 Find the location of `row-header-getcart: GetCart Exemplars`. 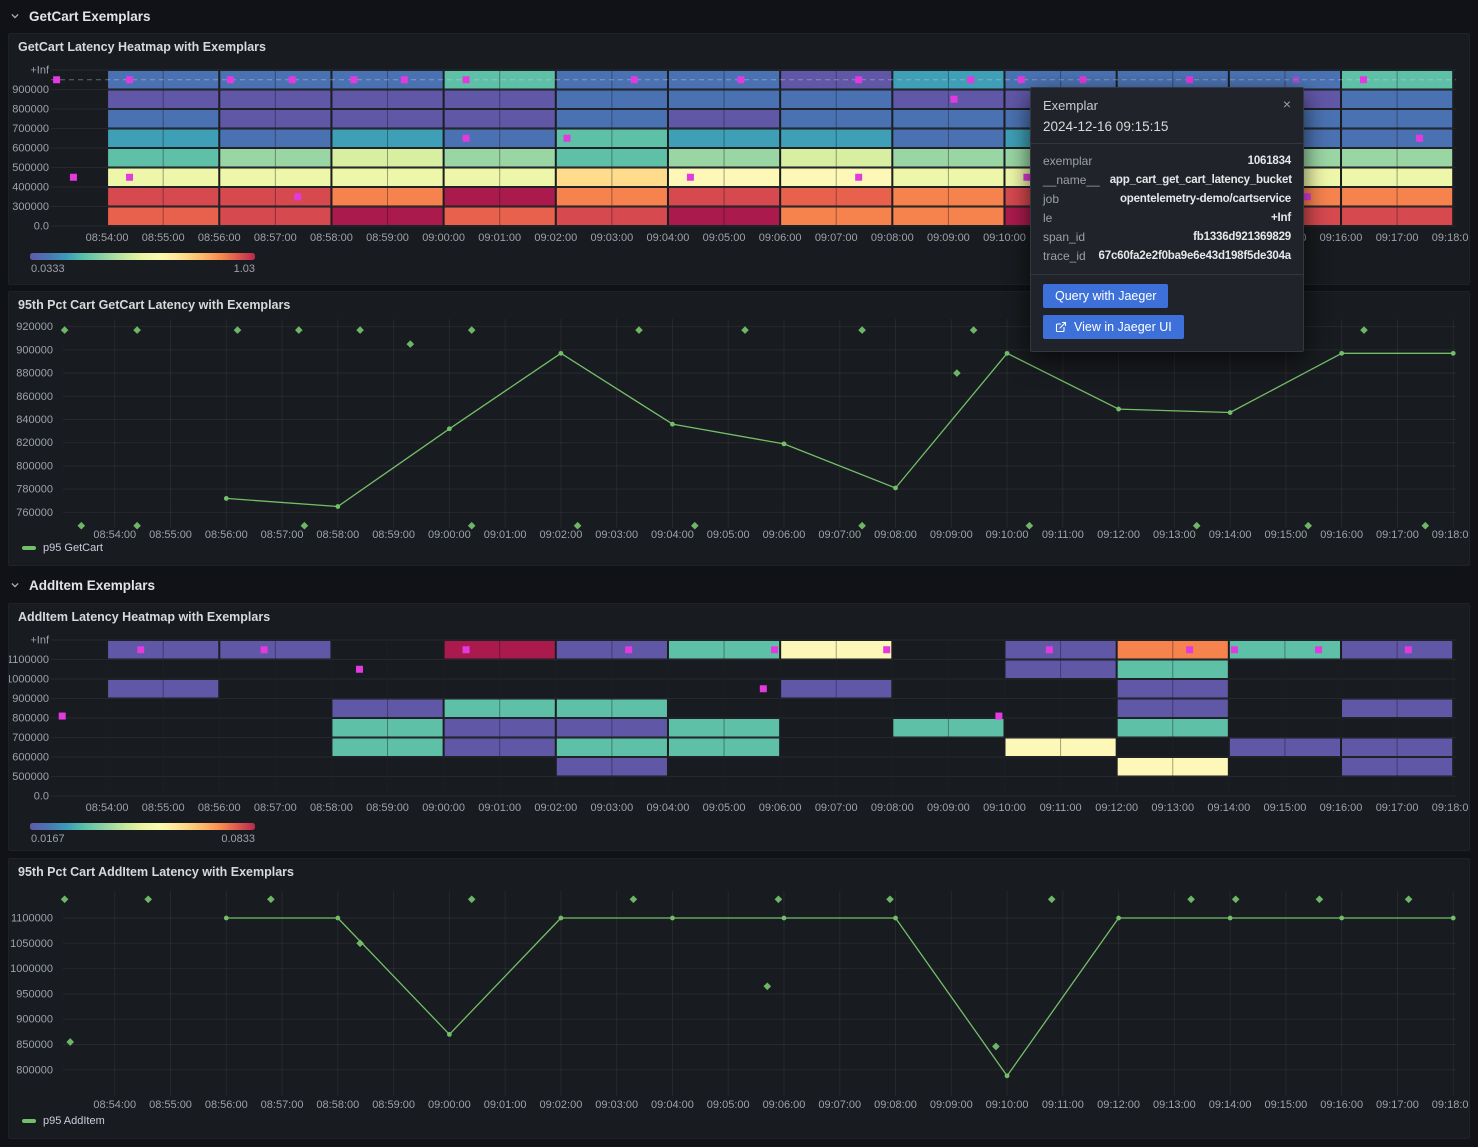

row-header-getcart: GetCart Exemplars is located at coordinates (80, 16).